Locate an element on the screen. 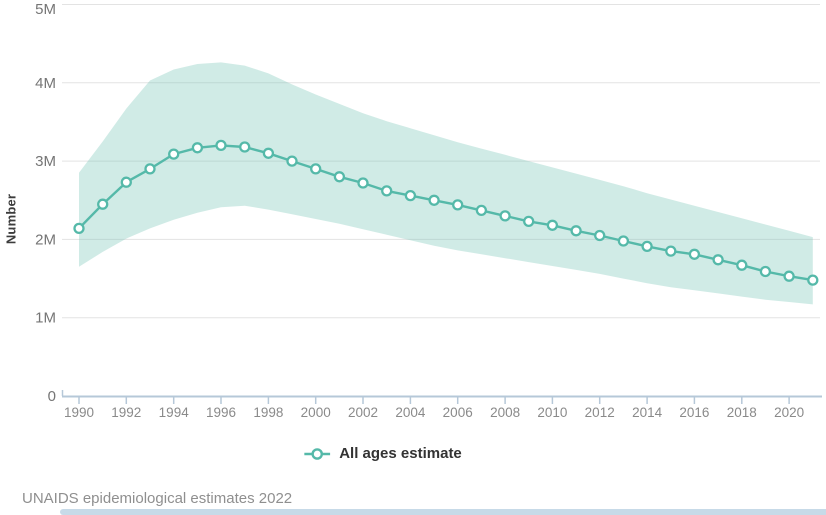 This screenshot has width=826, height=515. legend-marker-icon is located at coordinates (317, 453).